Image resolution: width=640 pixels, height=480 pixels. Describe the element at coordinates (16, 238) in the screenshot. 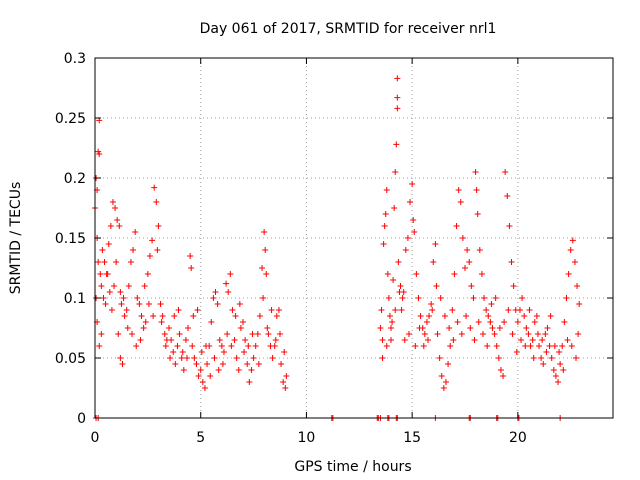

I see `y-axis-label: SRMTID / TECUs` at that location.